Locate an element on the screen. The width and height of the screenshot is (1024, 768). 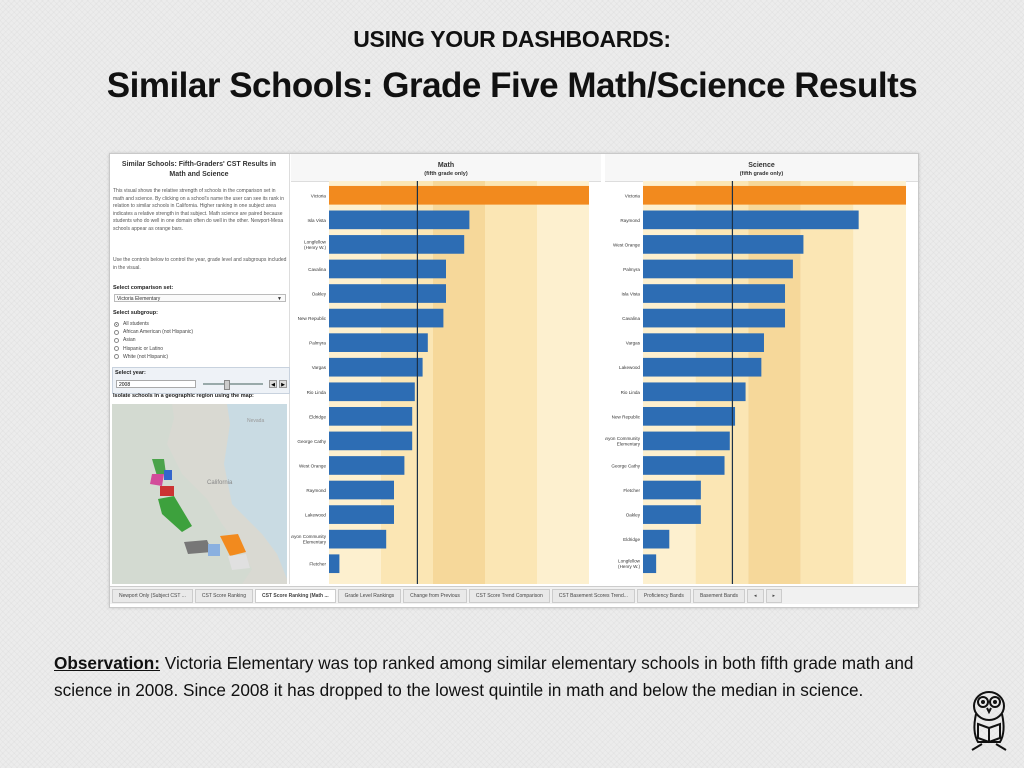
worksheet-tab: Change from Previous is located at coordinates (435, 595).